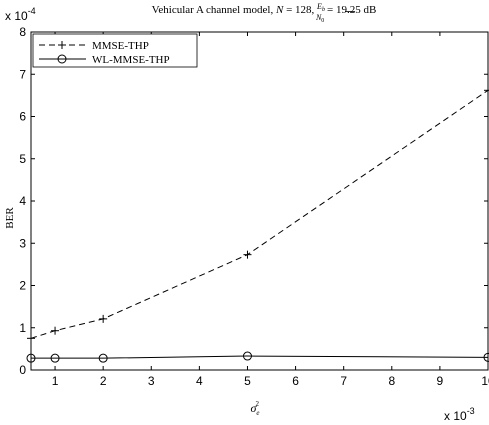 The width and height of the screenshot is (489, 425). I want to click on x-exponent-label: x 10-3, so click(459, 414).